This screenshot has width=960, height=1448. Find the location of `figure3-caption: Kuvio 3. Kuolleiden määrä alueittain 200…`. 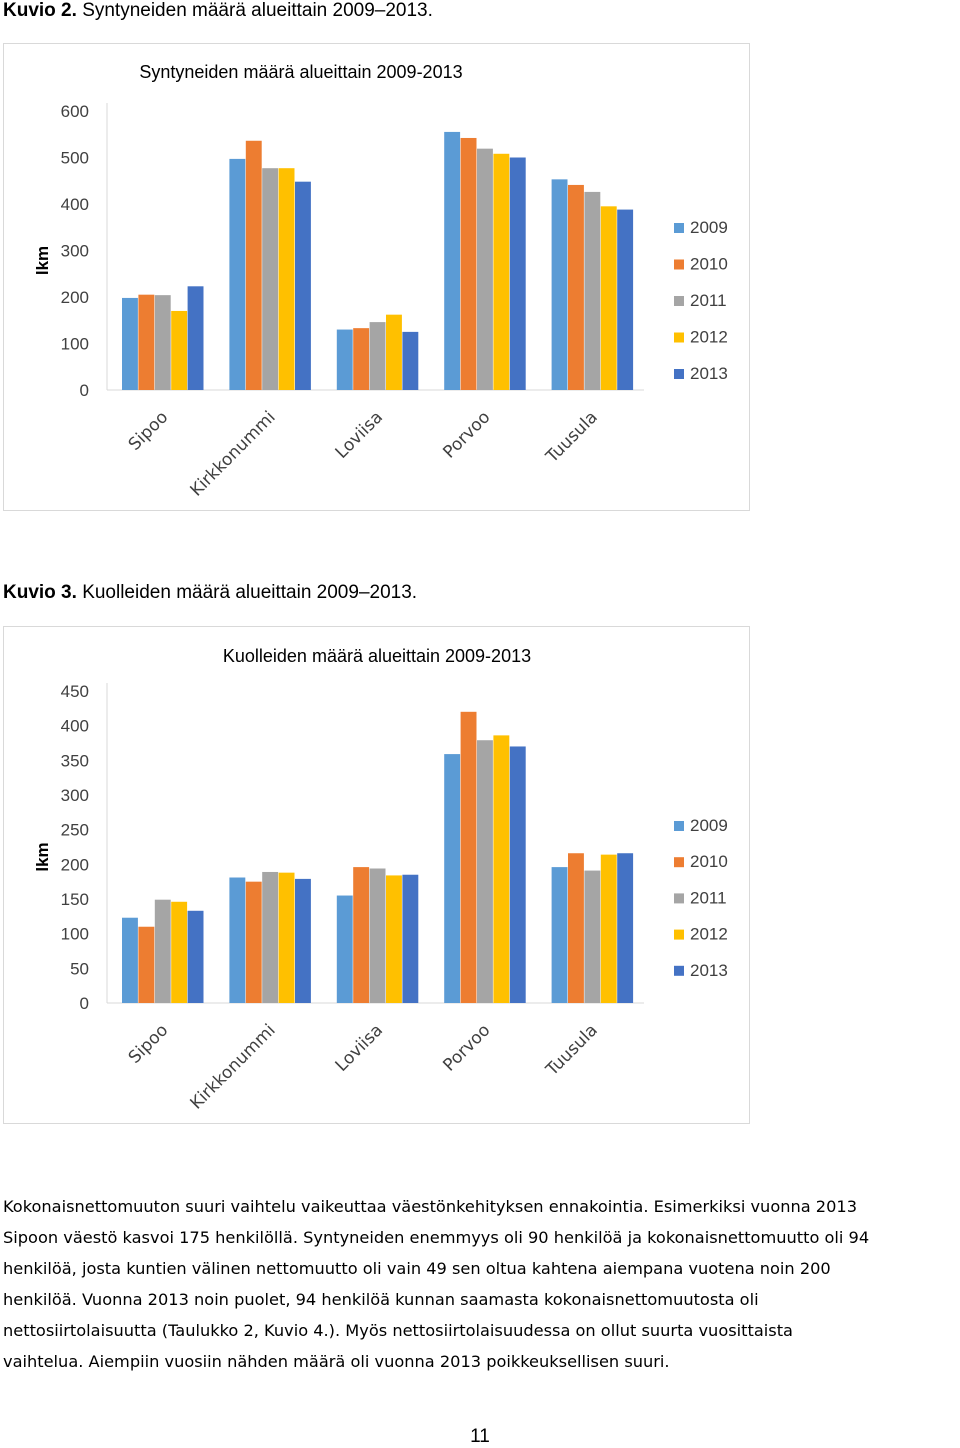

figure3-caption: Kuvio 3. Kuolleiden määrä alueittain 200… is located at coordinates (210, 593).